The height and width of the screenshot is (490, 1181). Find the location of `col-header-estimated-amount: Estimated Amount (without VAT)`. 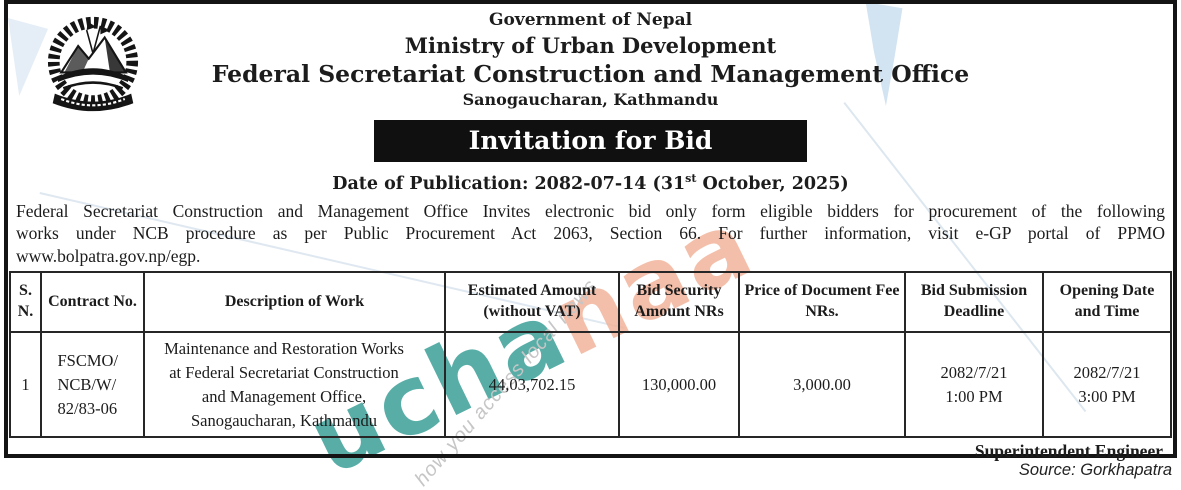

col-header-estimated-amount: Estimated Amount (without VAT) is located at coordinates (532, 302).